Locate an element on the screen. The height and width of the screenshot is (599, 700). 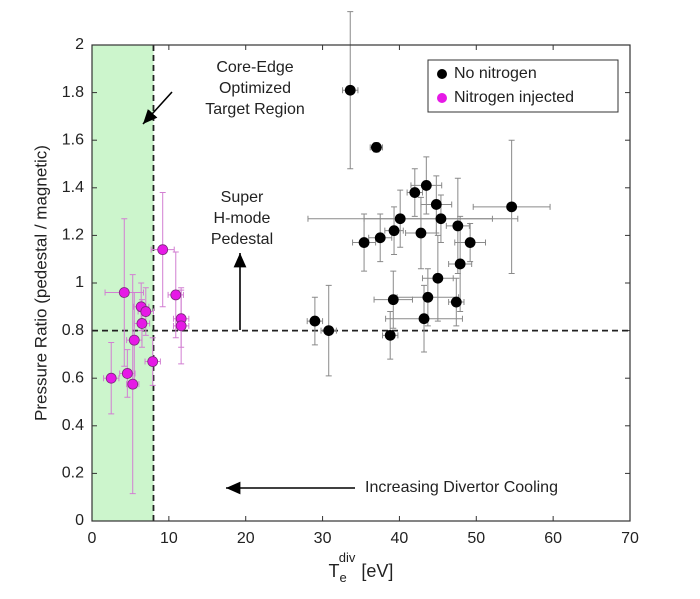
annotation: H-mode is located at coordinates (242, 218).